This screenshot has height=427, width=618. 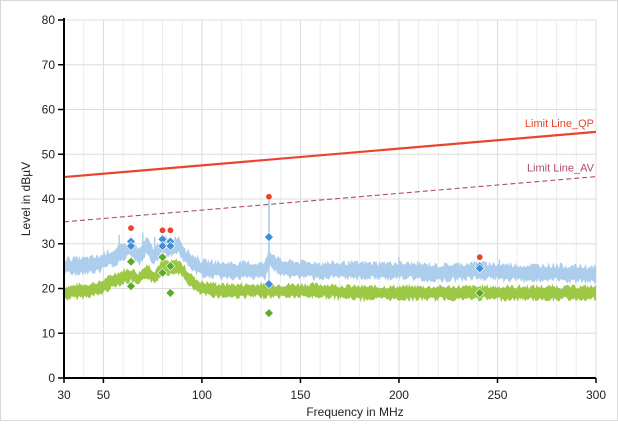 I want to click on y-axis-title: Level in dBµV, so click(x=26, y=199).